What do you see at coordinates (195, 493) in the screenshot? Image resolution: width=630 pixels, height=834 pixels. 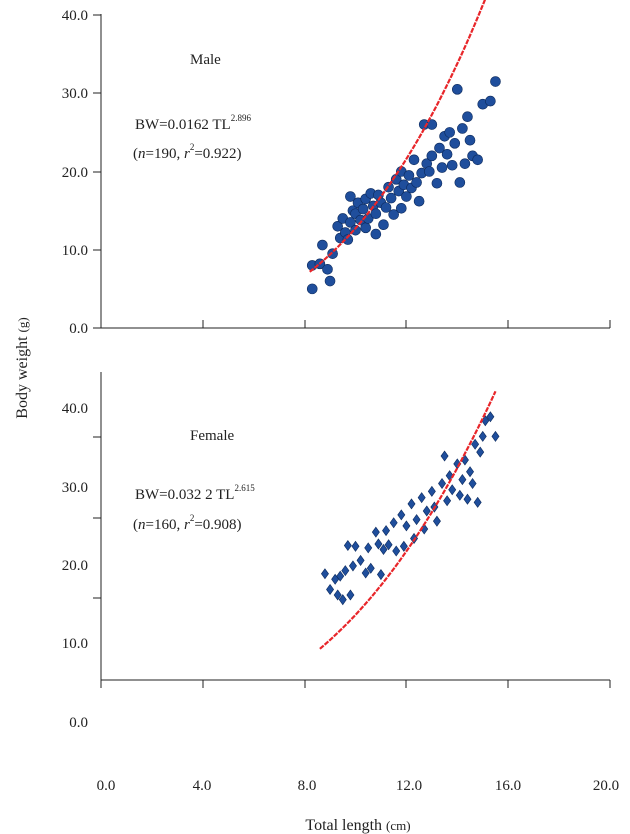 I see `female-equation: BW=0.032 2 TL2.615` at bounding box center [195, 493].